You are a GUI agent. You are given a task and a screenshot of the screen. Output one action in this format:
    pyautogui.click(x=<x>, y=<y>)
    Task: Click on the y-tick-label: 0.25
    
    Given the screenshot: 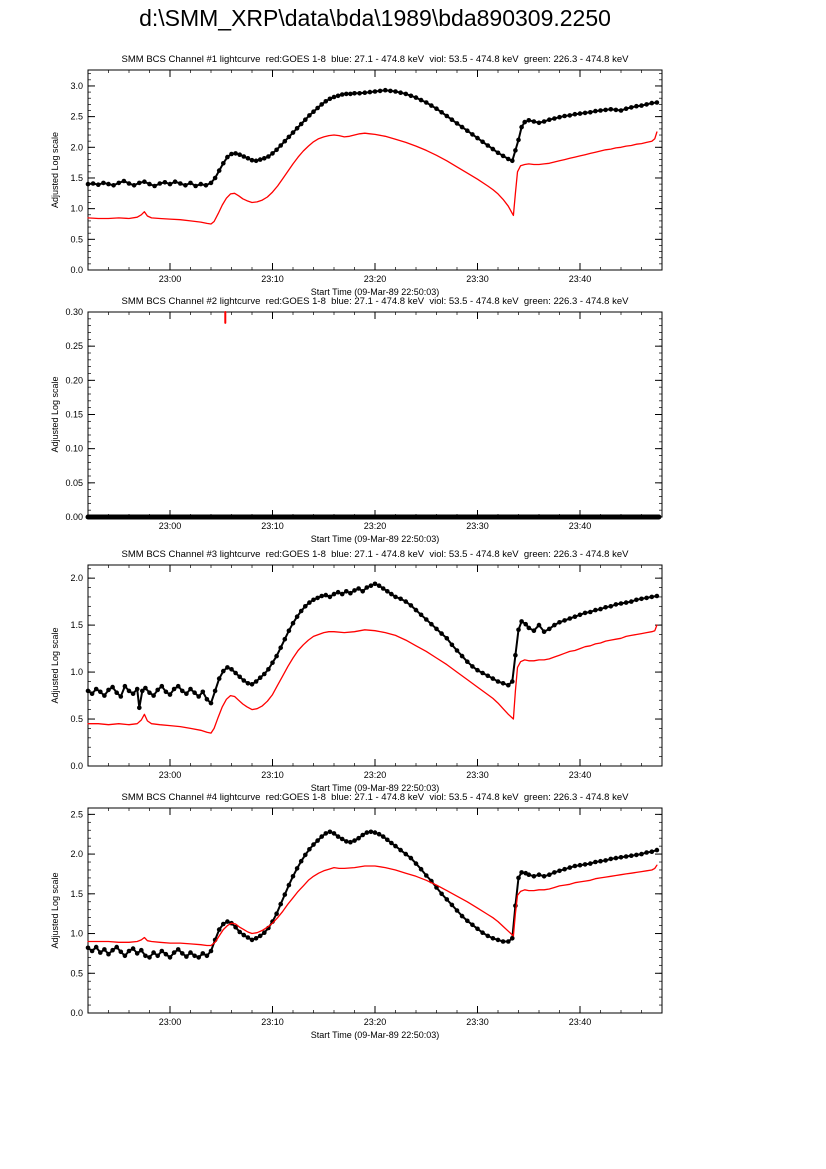 What is the action you would take?
    pyautogui.click(x=74, y=346)
    